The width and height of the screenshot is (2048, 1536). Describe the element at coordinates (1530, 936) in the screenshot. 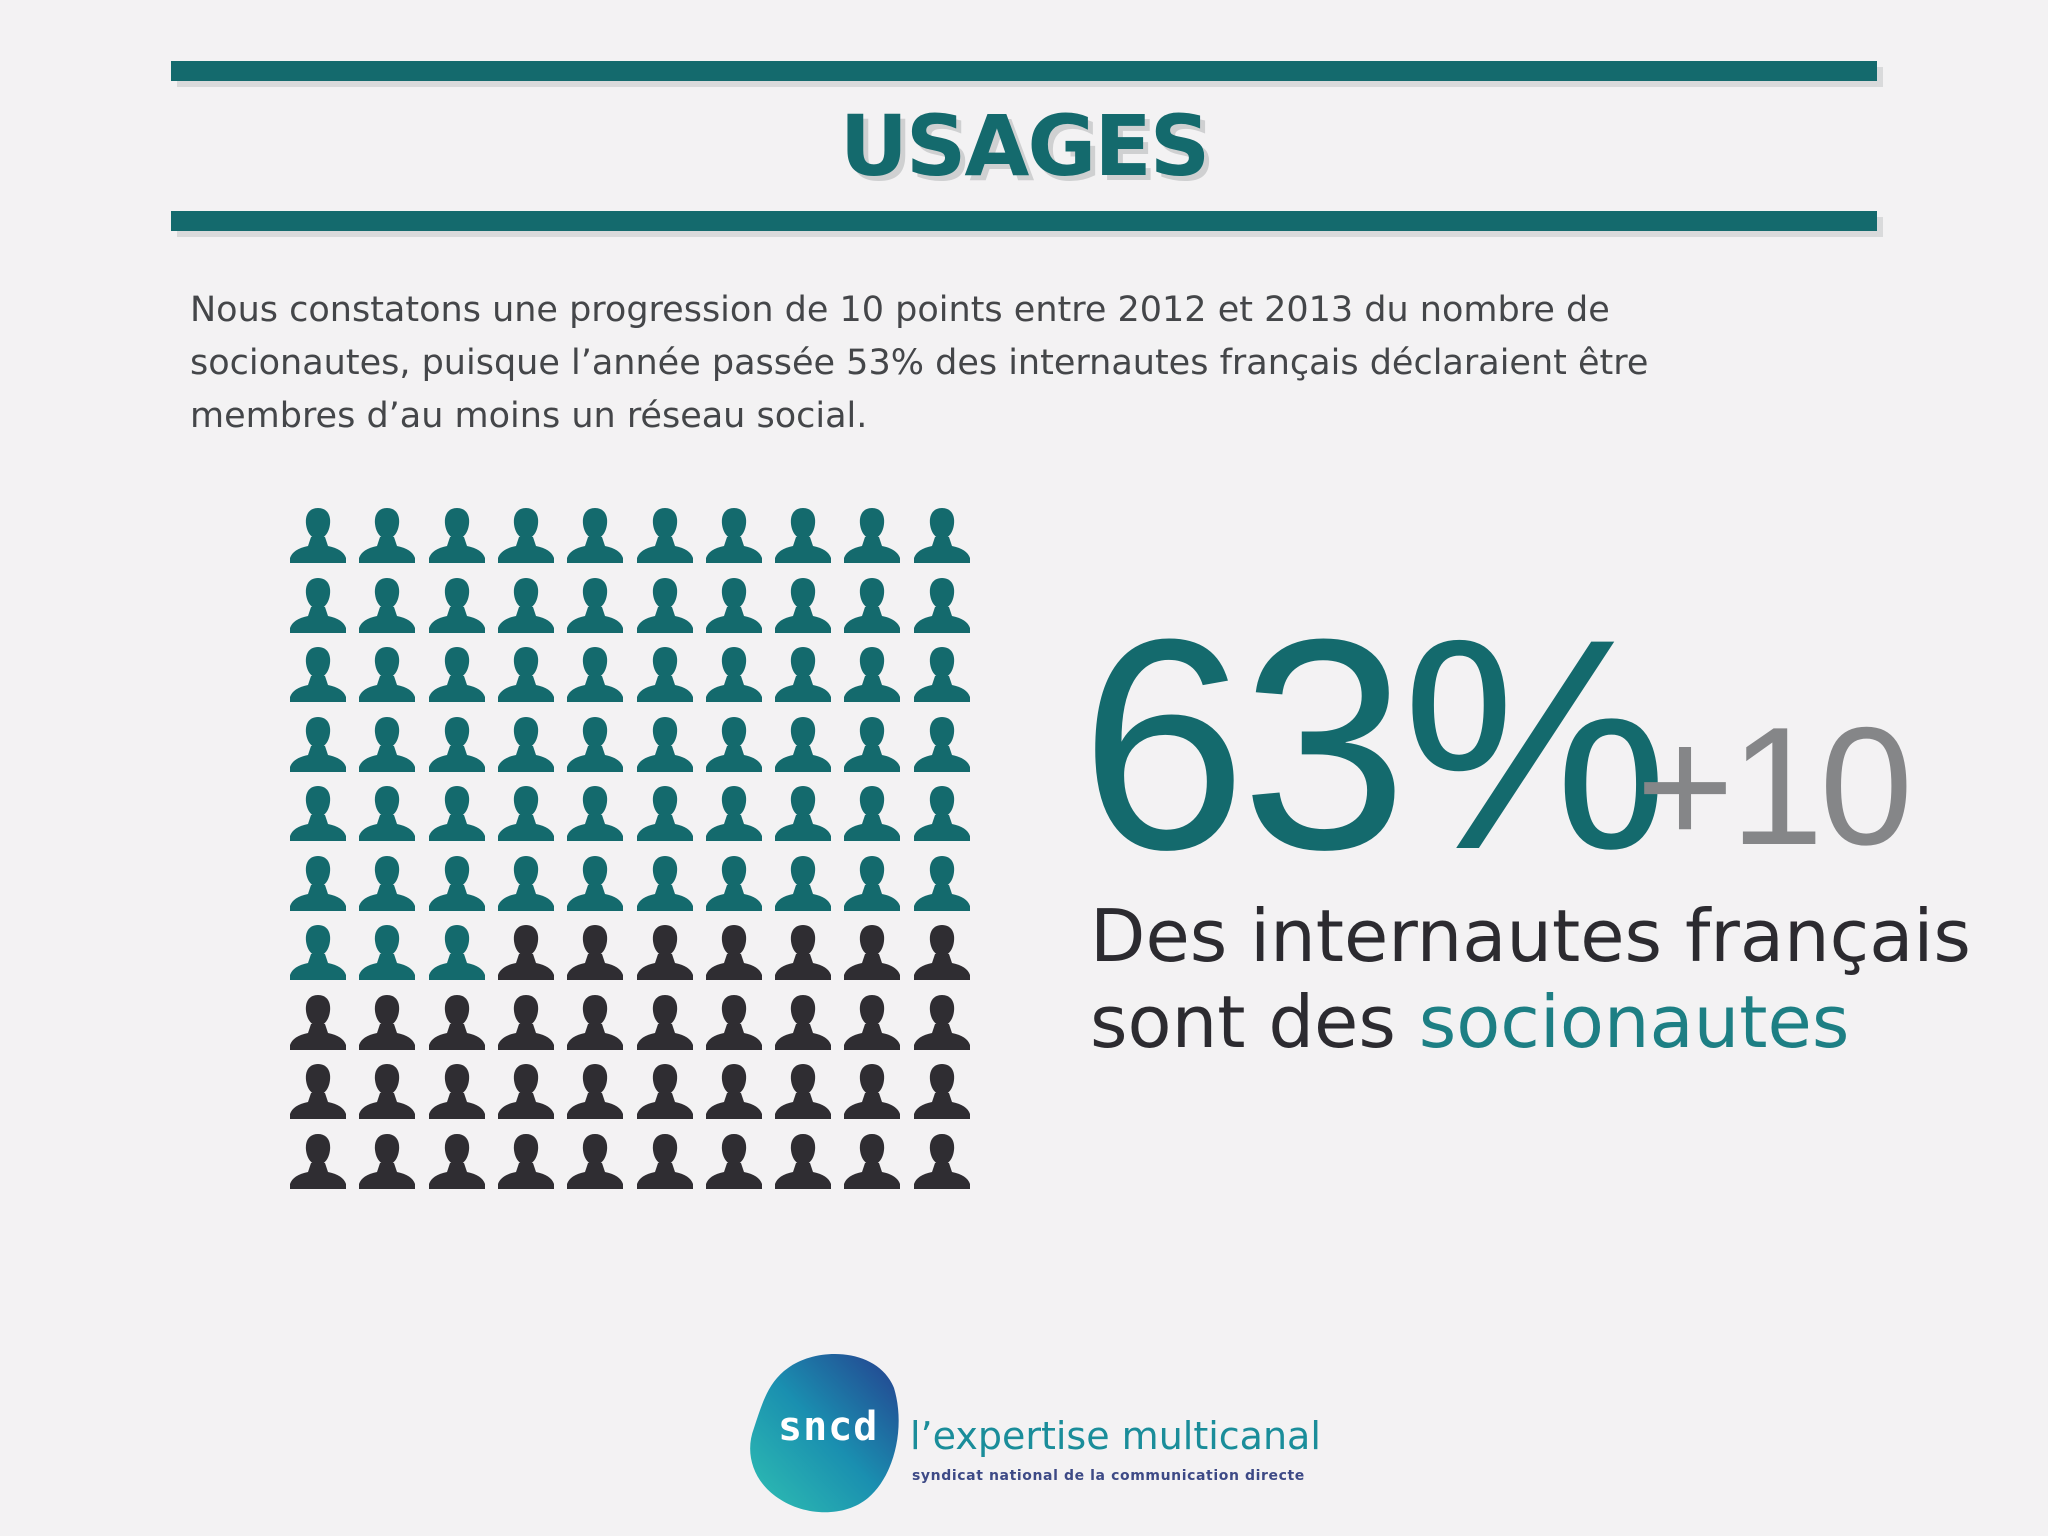

I see `caption-line-1: Des internautes français` at that location.